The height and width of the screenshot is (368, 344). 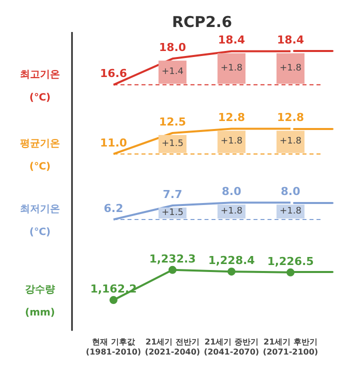 What do you see at coordinates (114, 73) in the screenshot?
I see `data-label: 16.6` at bounding box center [114, 73].